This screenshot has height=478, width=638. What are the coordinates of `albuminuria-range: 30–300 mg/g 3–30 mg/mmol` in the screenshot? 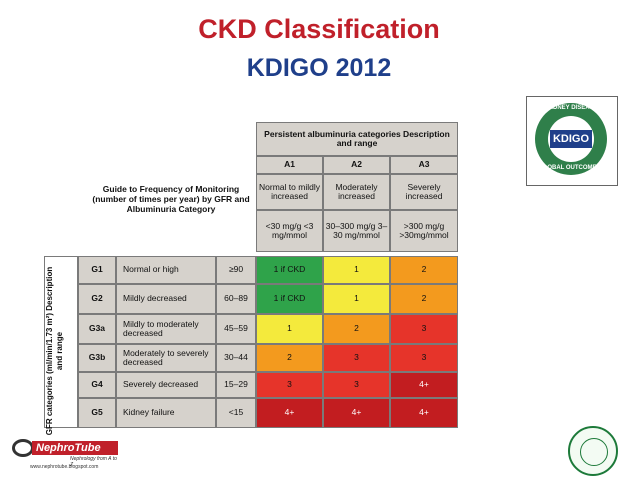 It's located at (356, 231).